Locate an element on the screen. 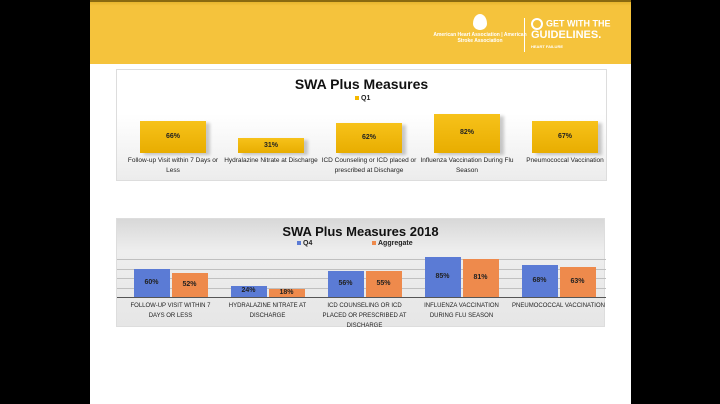 This screenshot has width=720, height=404. legend-item-q1: Q1 is located at coordinates (362, 98).